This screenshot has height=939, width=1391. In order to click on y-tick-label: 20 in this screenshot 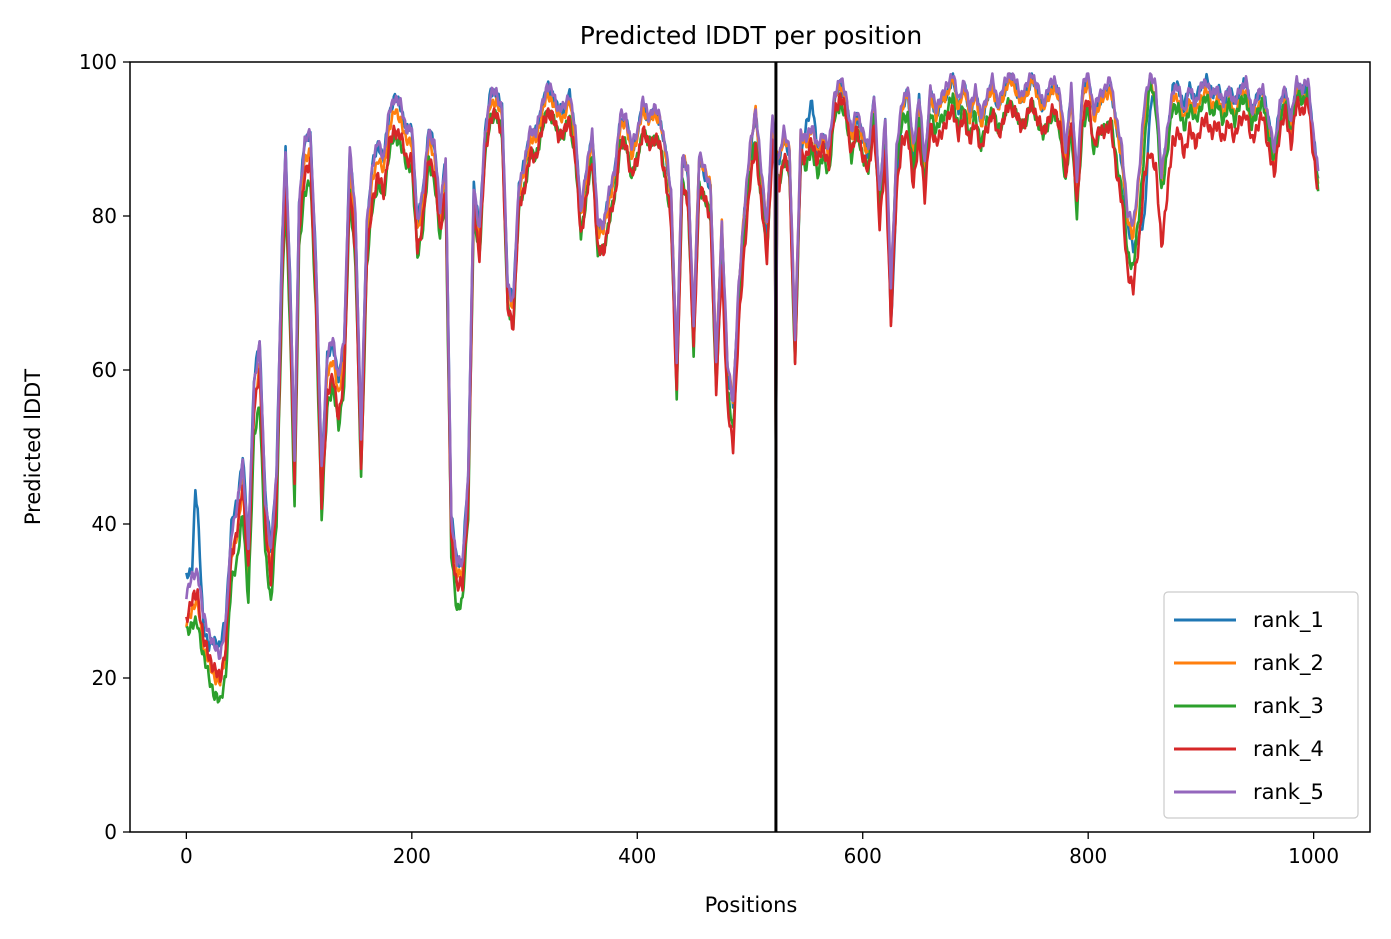, I will do `click(104, 678)`.